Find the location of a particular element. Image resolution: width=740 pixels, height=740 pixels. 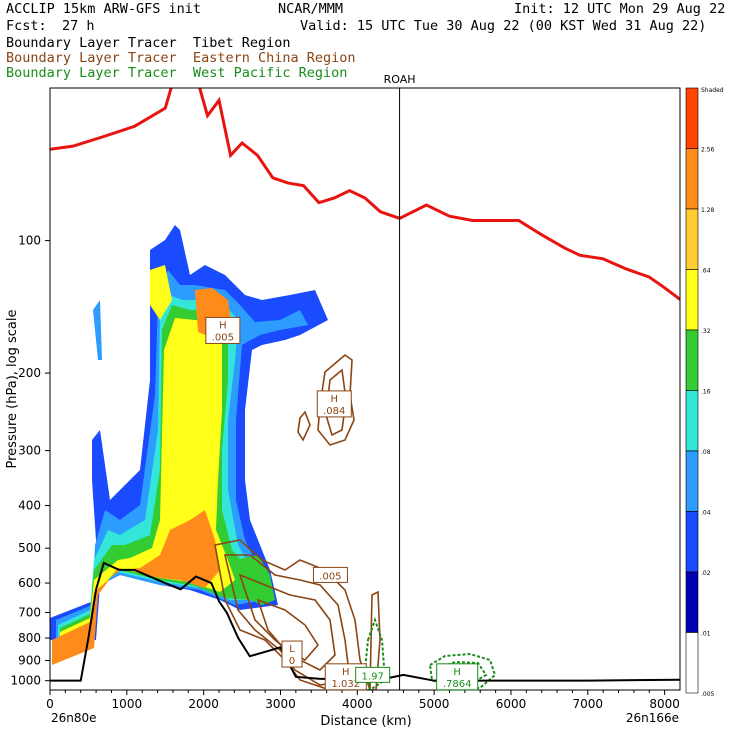

colorbar-level-label: .16 is located at coordinates (706, 392).